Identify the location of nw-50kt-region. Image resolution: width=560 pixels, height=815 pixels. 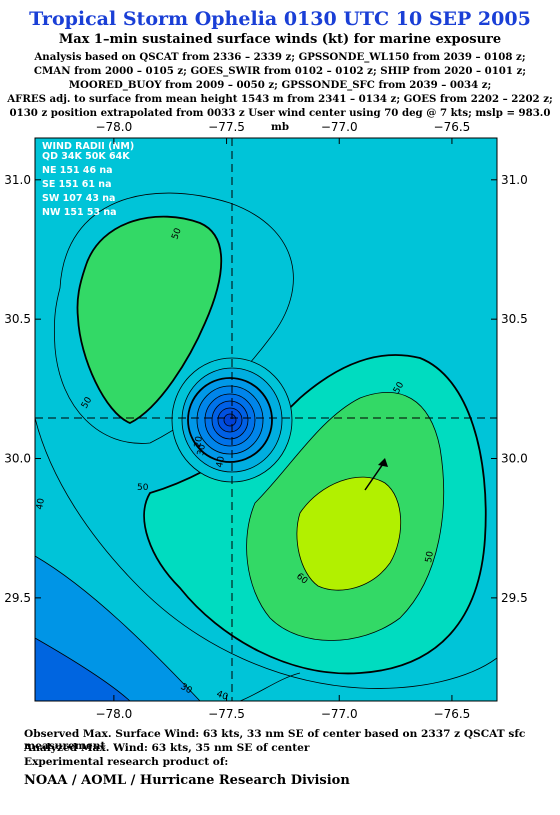
(149, 319).